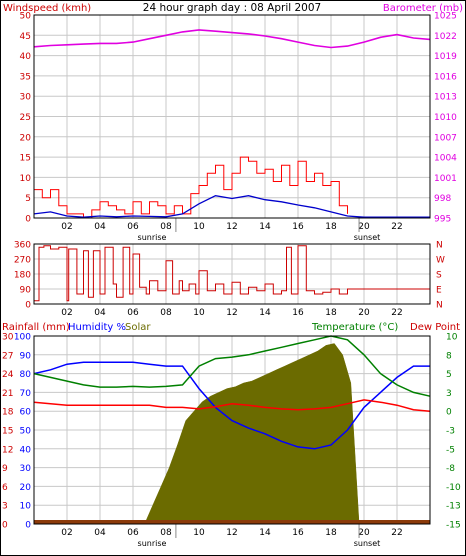  Describe the element at coordinates (450, 469) in the screenshot. I see `y-tick-label: -8` at that location.